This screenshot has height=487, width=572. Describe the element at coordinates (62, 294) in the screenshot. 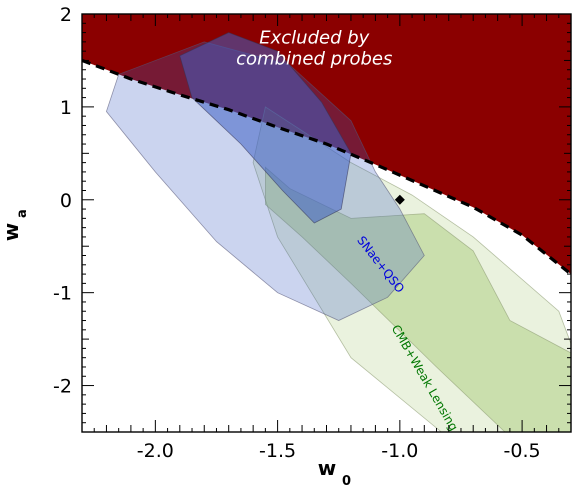

I see `y-tick-label: -1` at that location.